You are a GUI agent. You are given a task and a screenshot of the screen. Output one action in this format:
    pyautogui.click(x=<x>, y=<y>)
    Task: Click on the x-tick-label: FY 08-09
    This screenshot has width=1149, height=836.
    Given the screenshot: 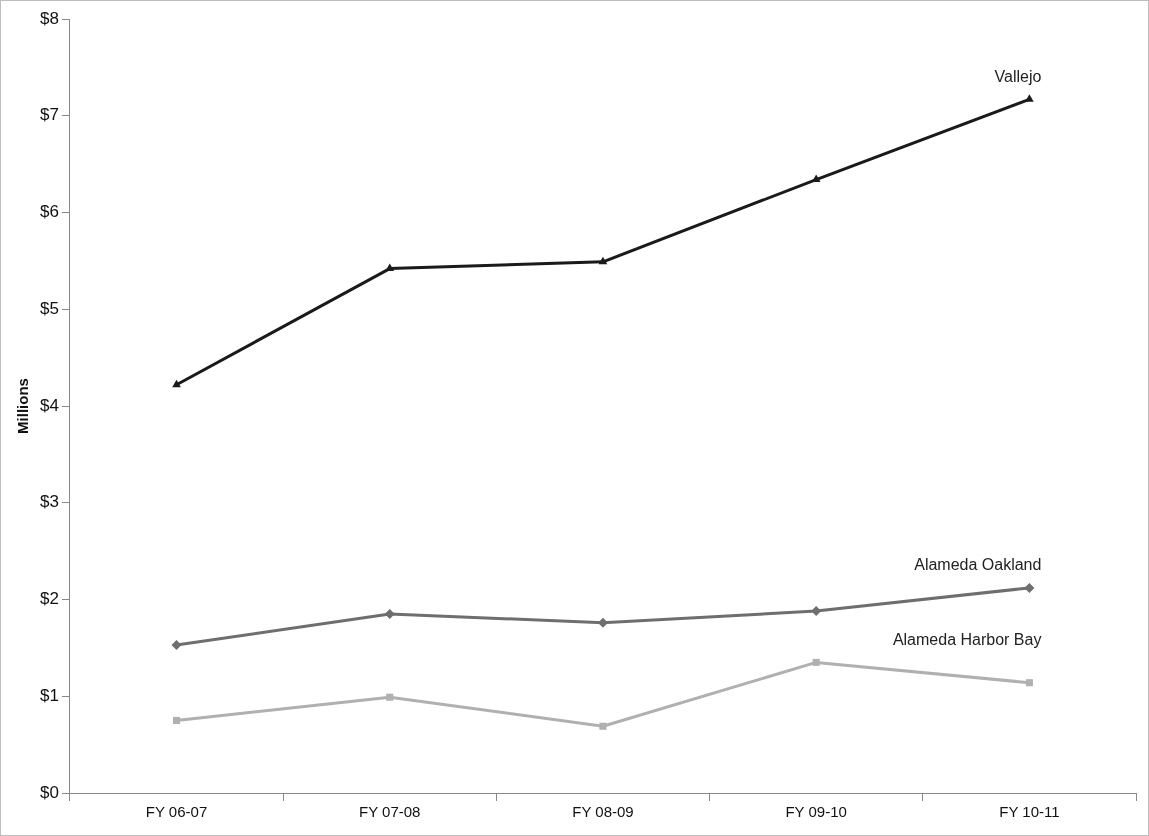 What is the action you would take?
    pyautogui.click(x=603, y=812)
    